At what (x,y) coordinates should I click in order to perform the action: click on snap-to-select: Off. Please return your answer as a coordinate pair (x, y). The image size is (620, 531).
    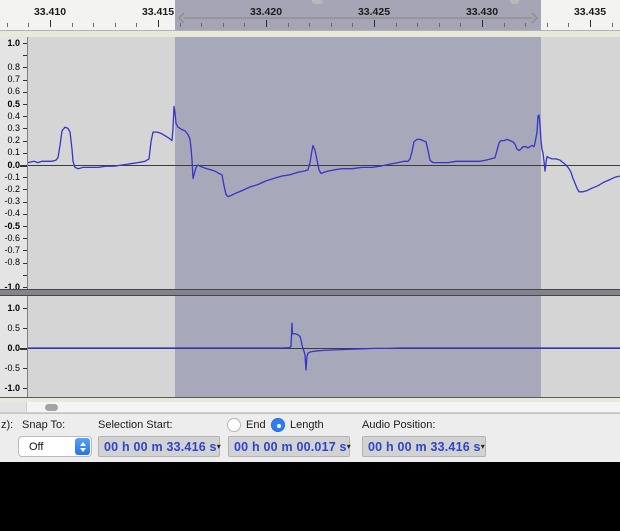
    Looking at the image, I should click on (55, 446).